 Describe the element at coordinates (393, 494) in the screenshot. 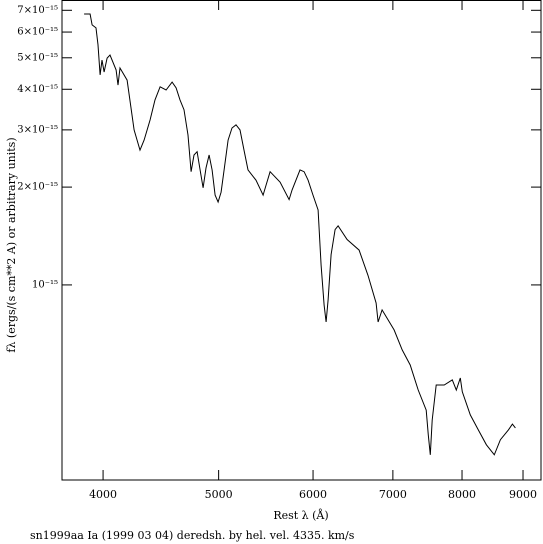

I see `x-tick-label: 7000` at that location.